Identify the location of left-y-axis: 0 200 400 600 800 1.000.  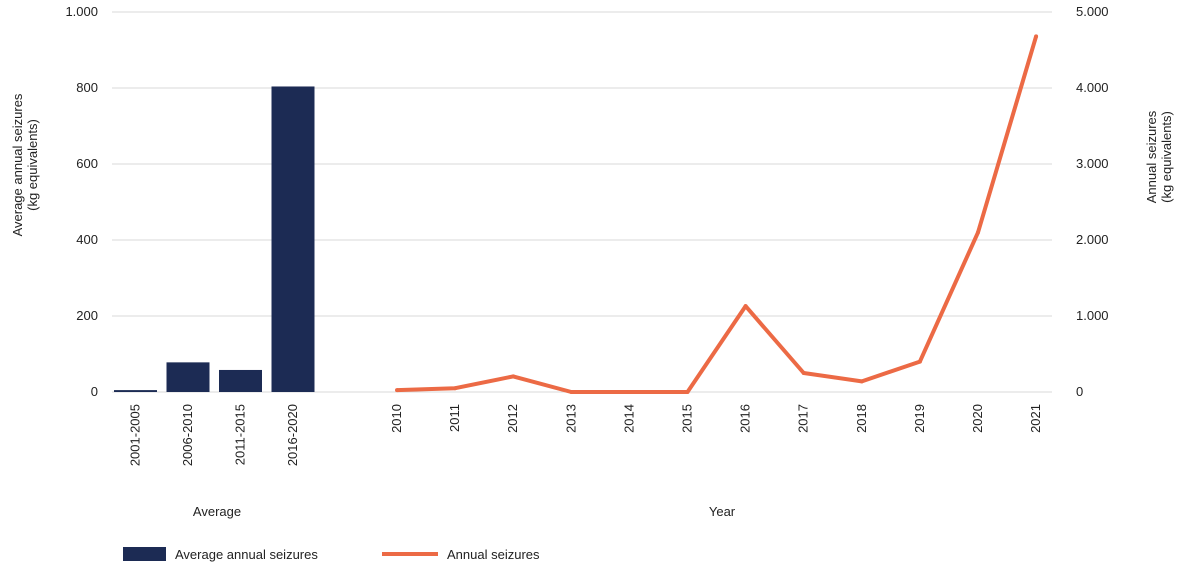
(81, 201).